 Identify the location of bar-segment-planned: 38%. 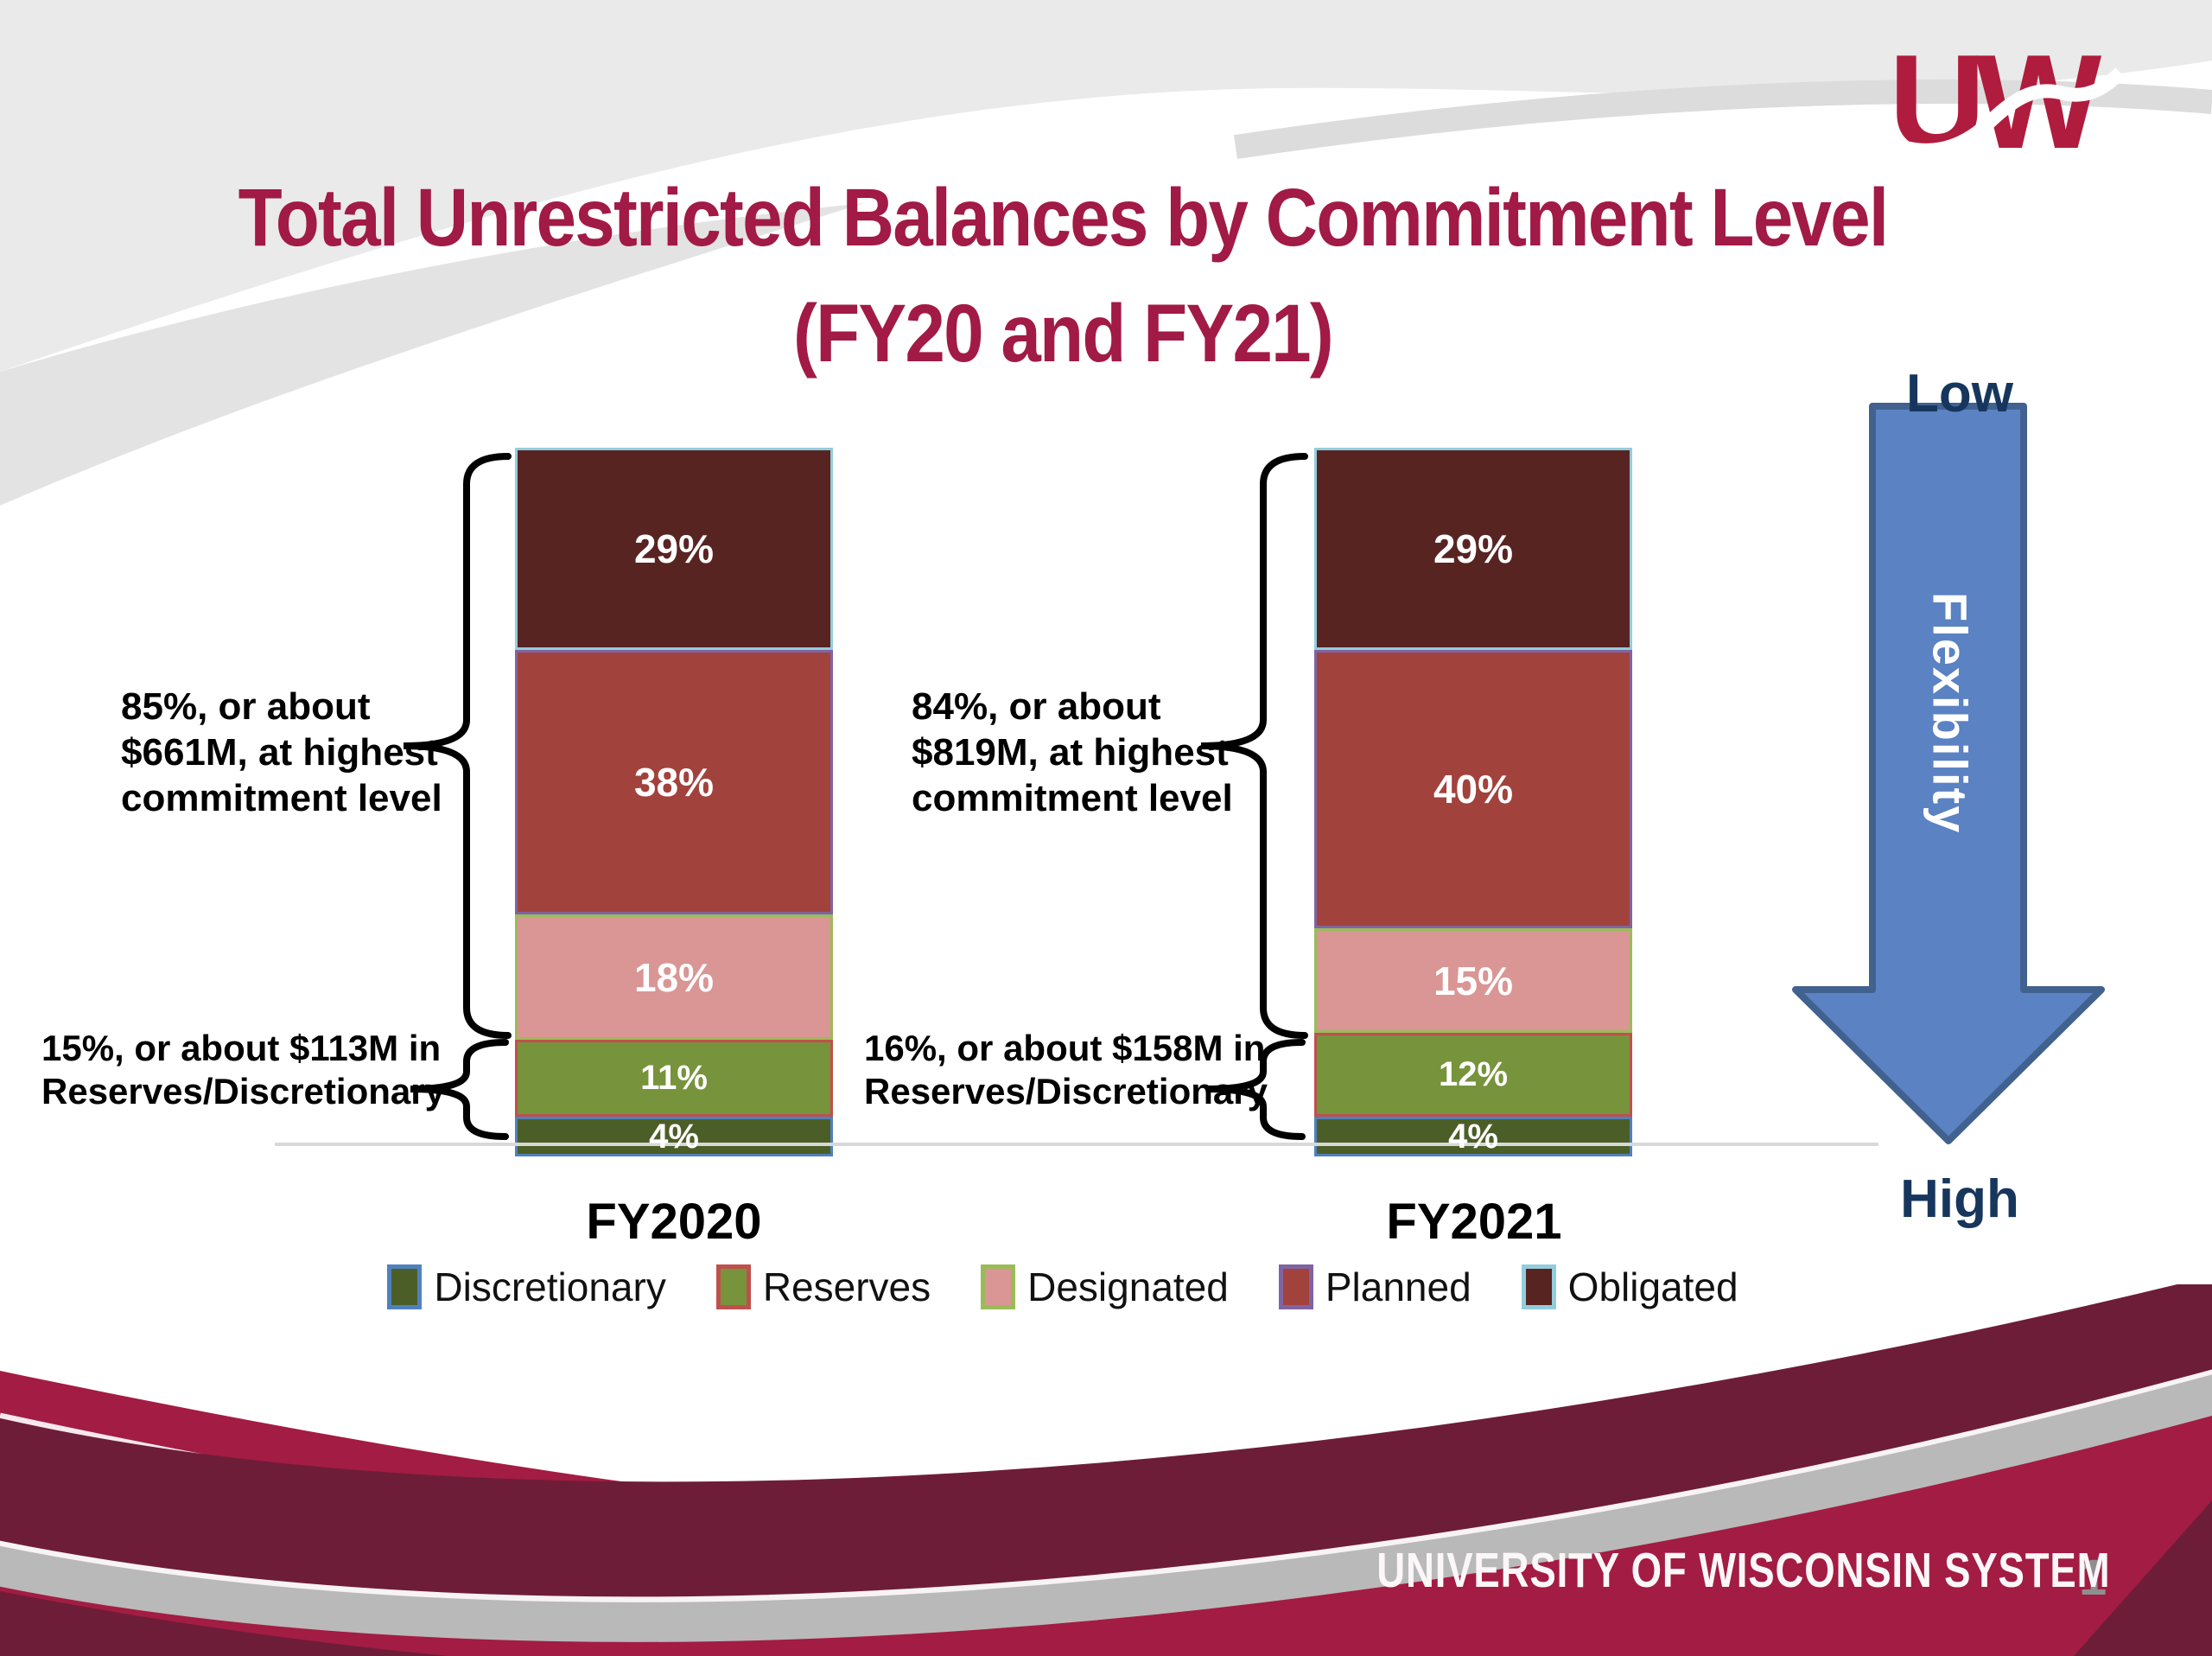
(674, 781).